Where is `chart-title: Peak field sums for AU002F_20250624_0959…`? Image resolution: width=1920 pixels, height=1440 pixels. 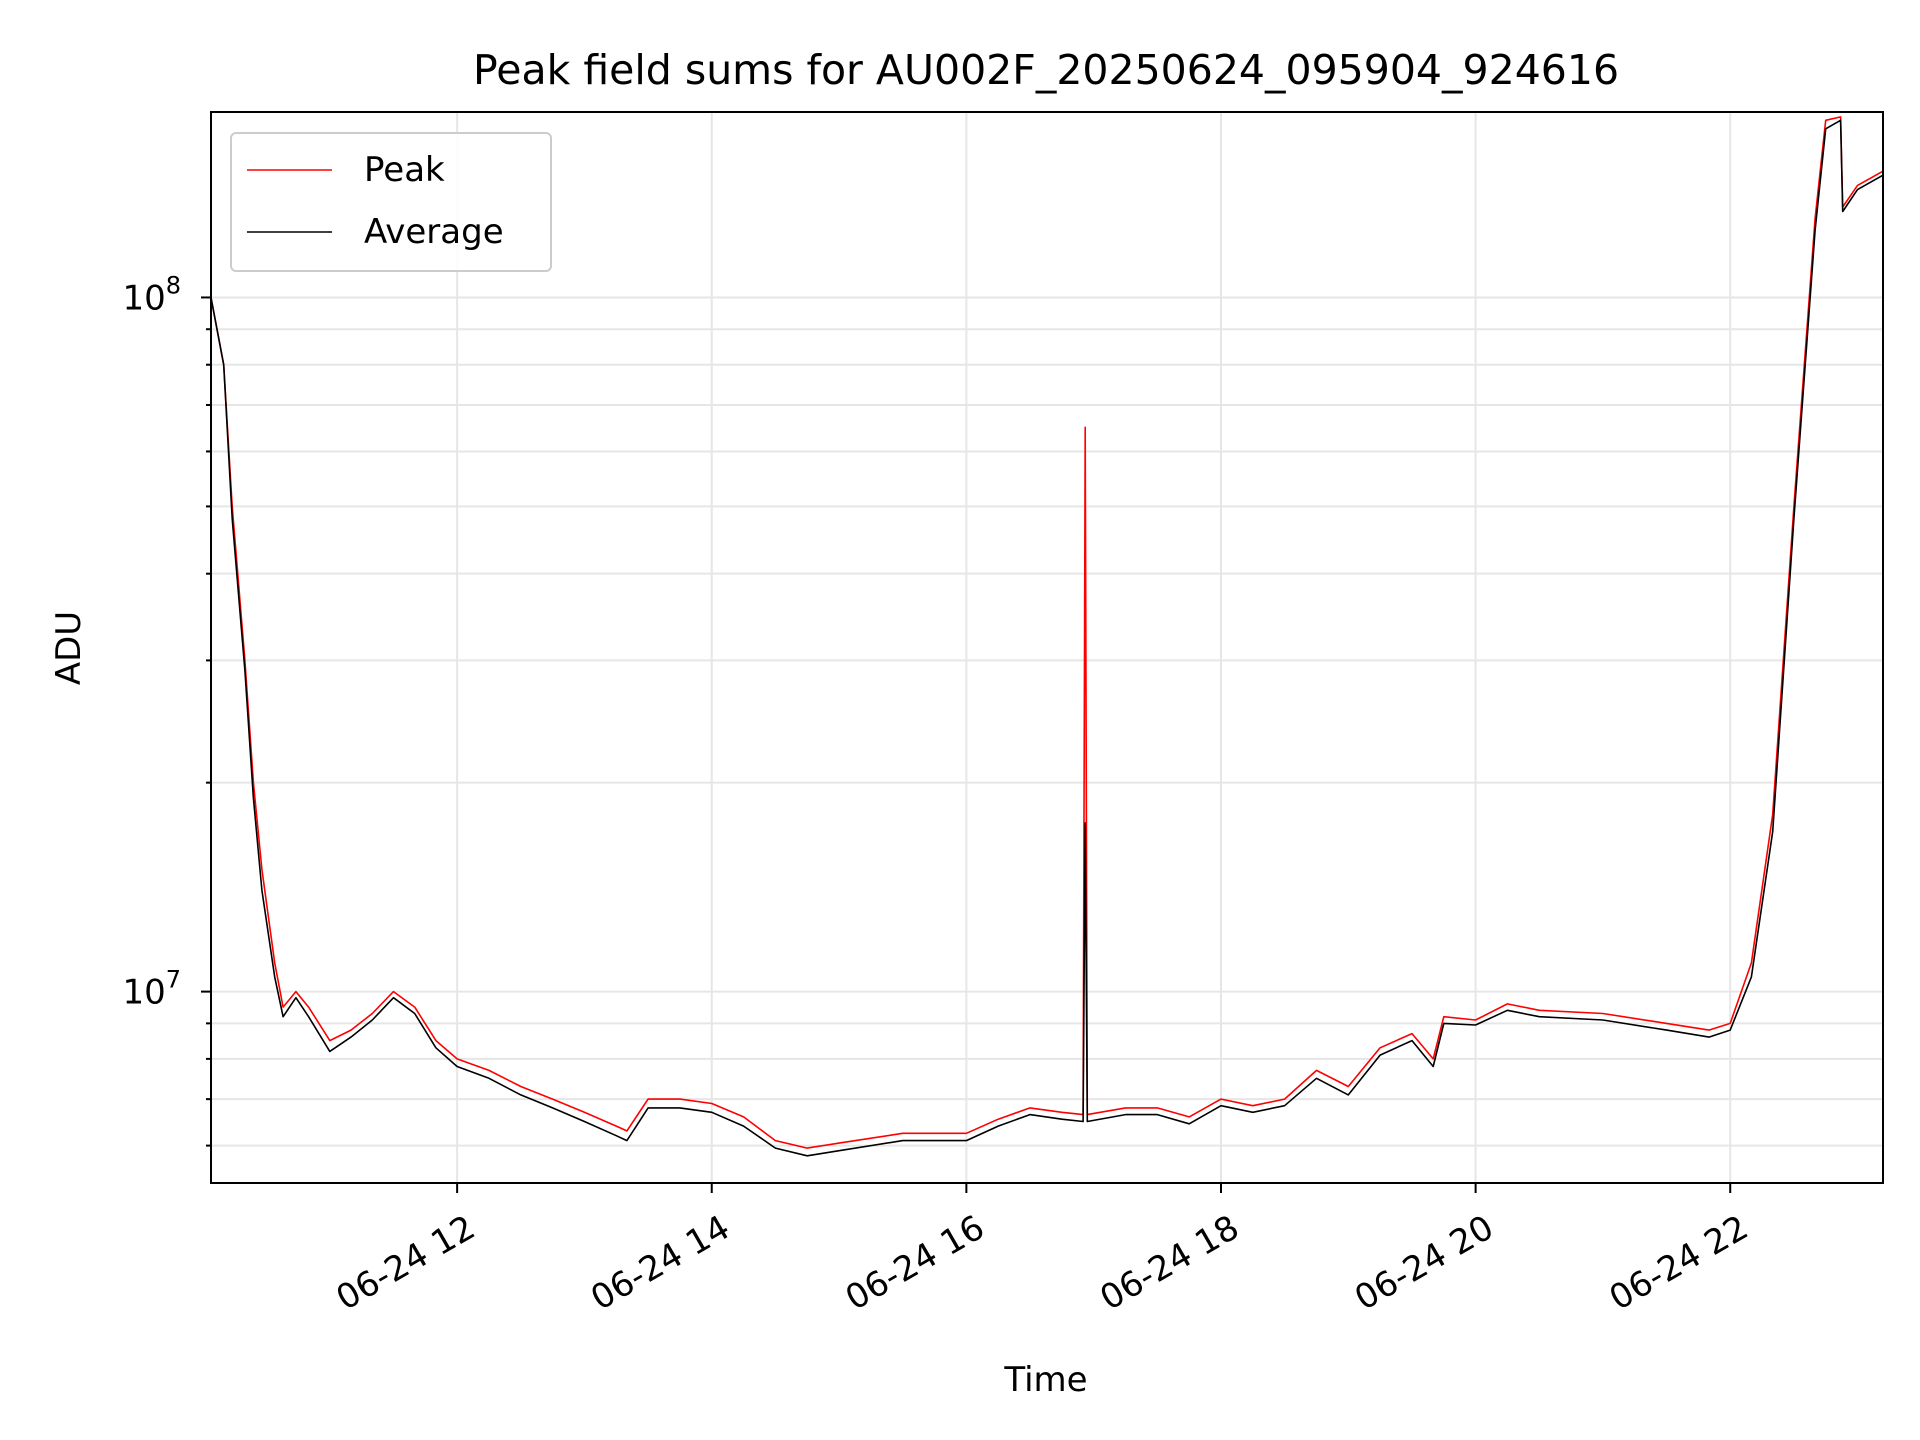
chart-title: Peak field sums for AU002F_20250624_0959… is located at coordinates (1046, 70).